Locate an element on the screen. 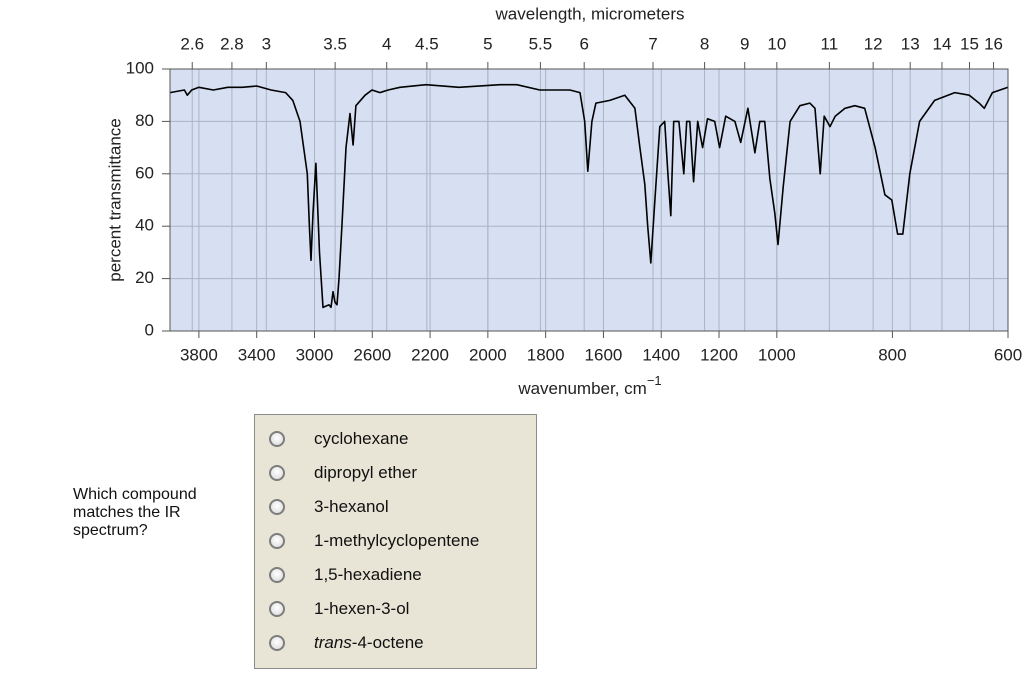 Image resolution: width=1024 pixels, height=681 pixels. x2-tick-label: 7 is located at coordinates (652, 43).